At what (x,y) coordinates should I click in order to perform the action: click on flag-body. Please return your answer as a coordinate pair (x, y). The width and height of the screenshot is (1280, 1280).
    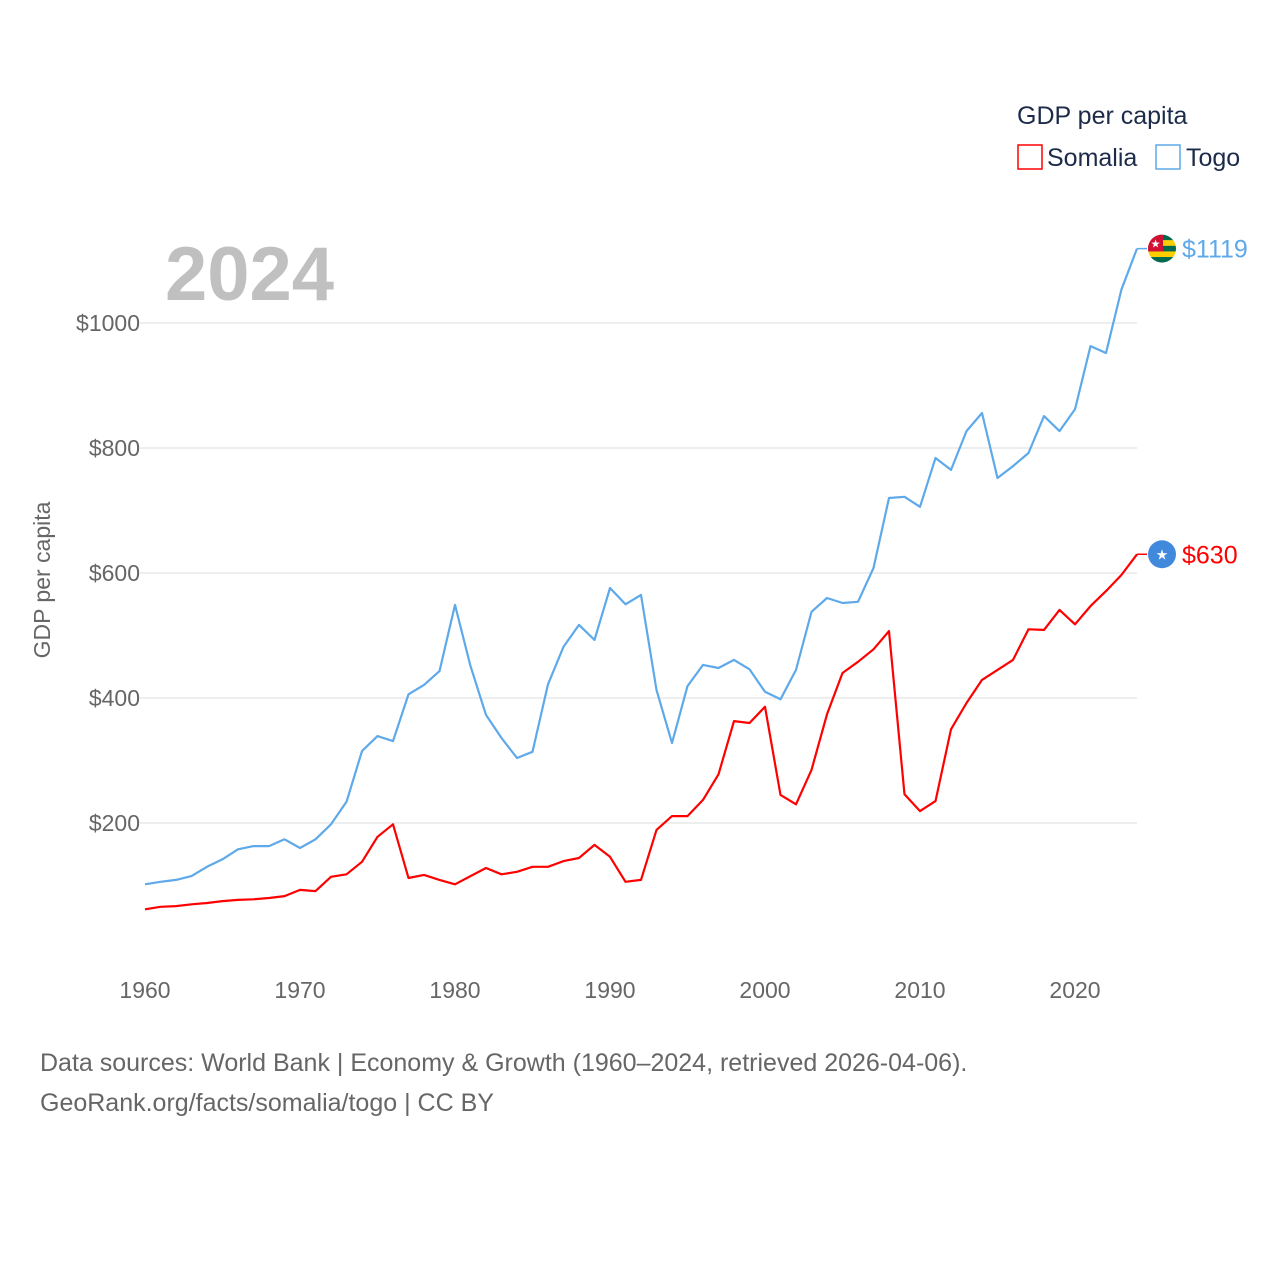
    Looking at the image, I should click on (1162, 554).